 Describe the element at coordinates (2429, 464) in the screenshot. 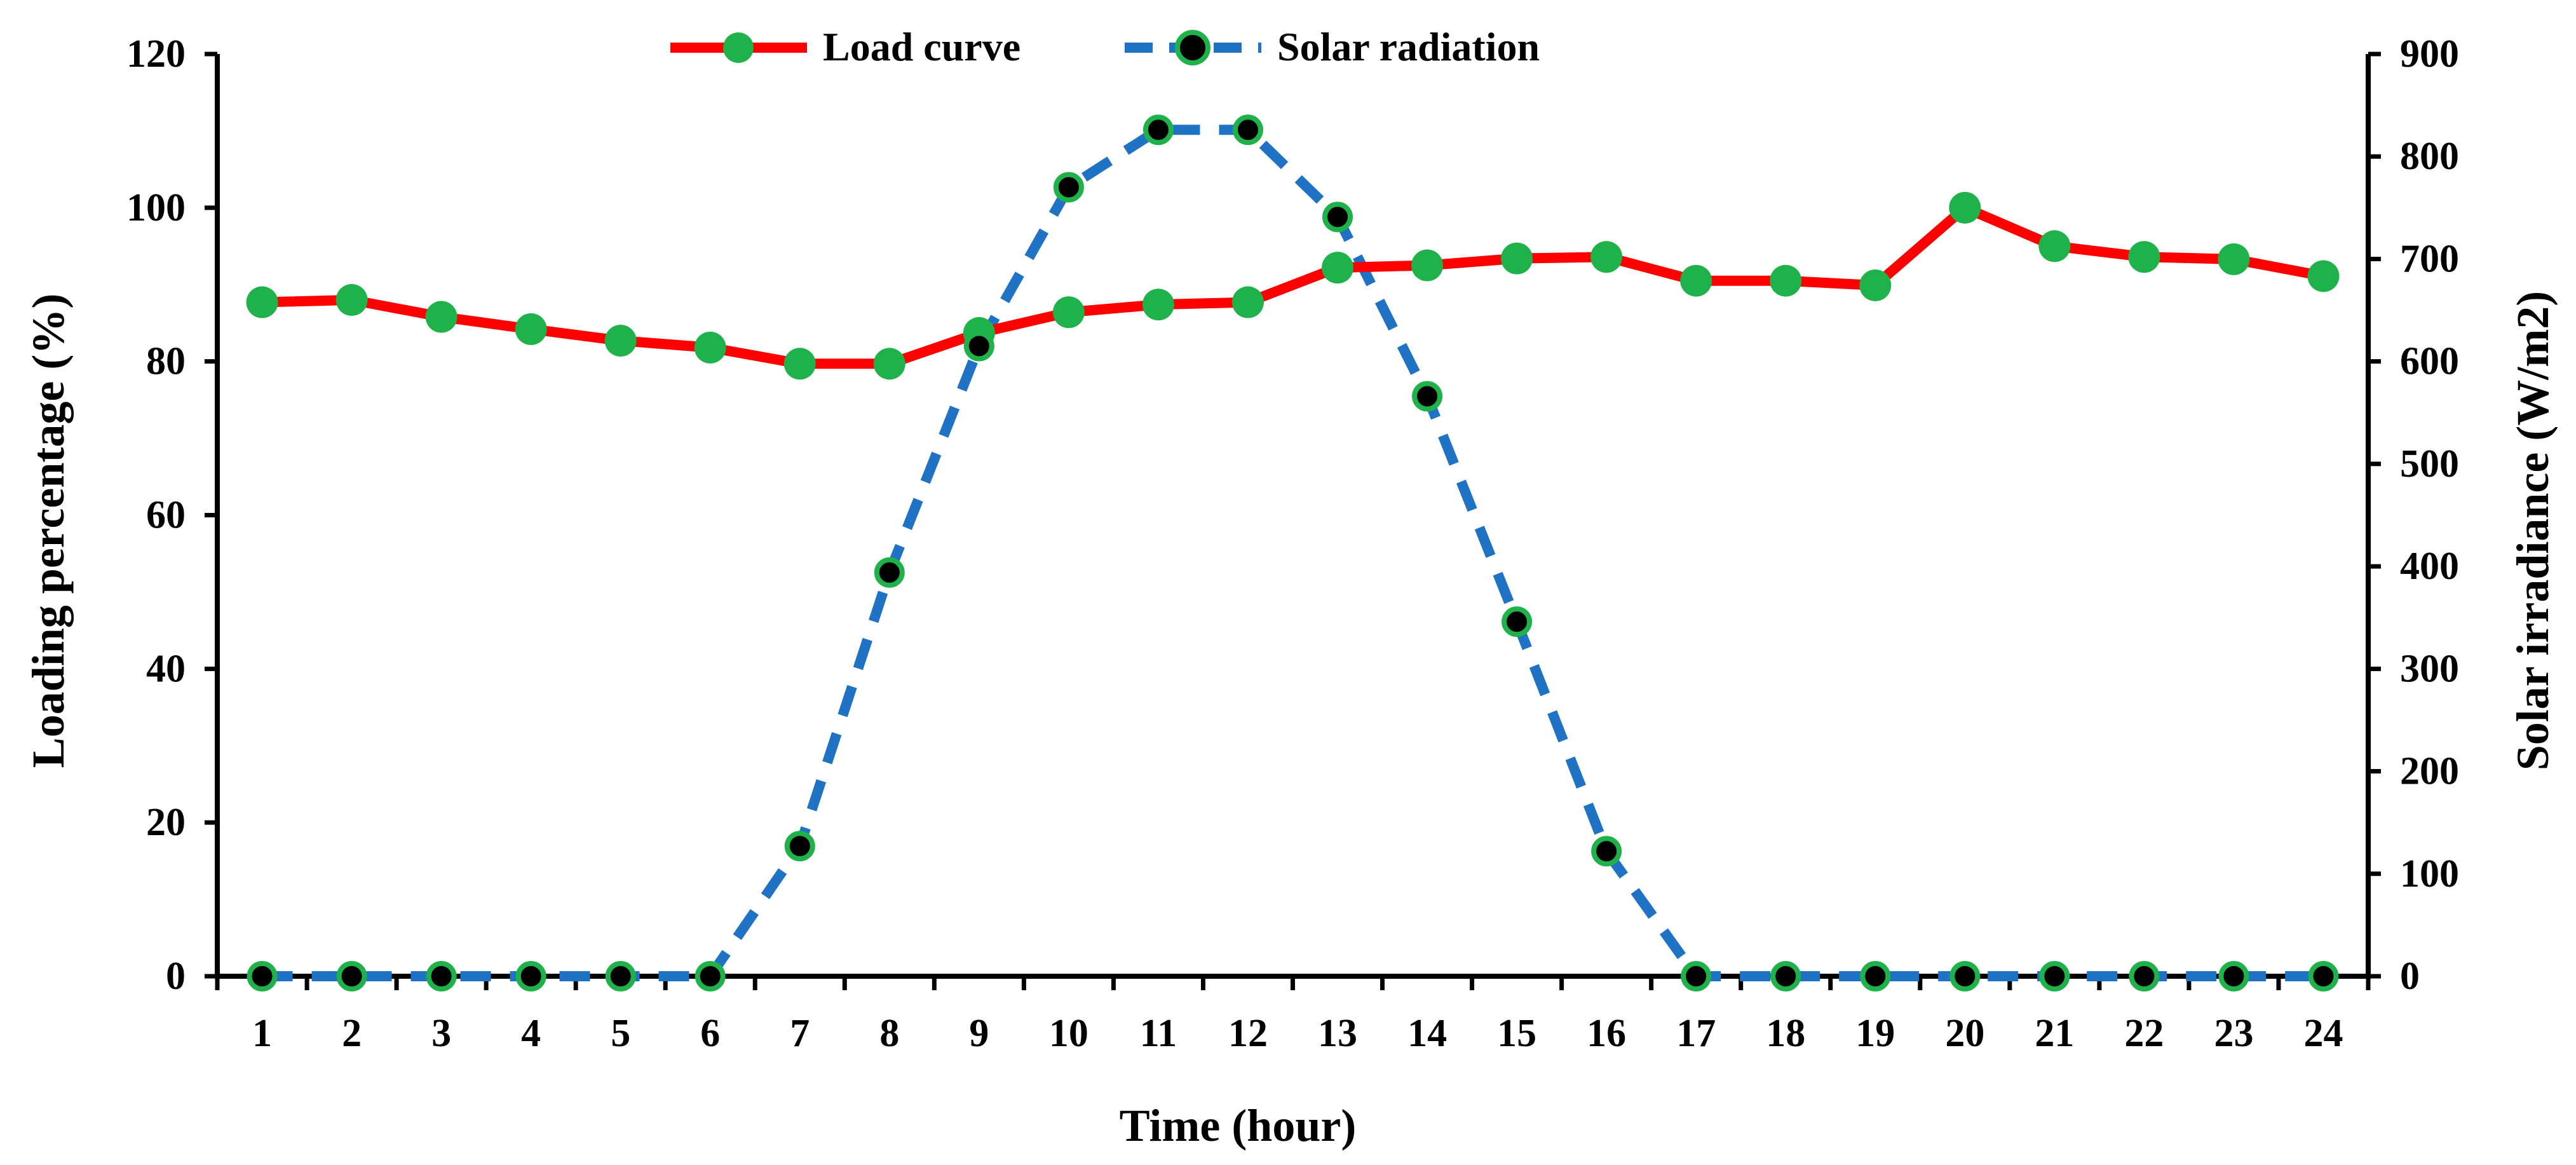

I see `y-right-tick-label: 500` at that location.